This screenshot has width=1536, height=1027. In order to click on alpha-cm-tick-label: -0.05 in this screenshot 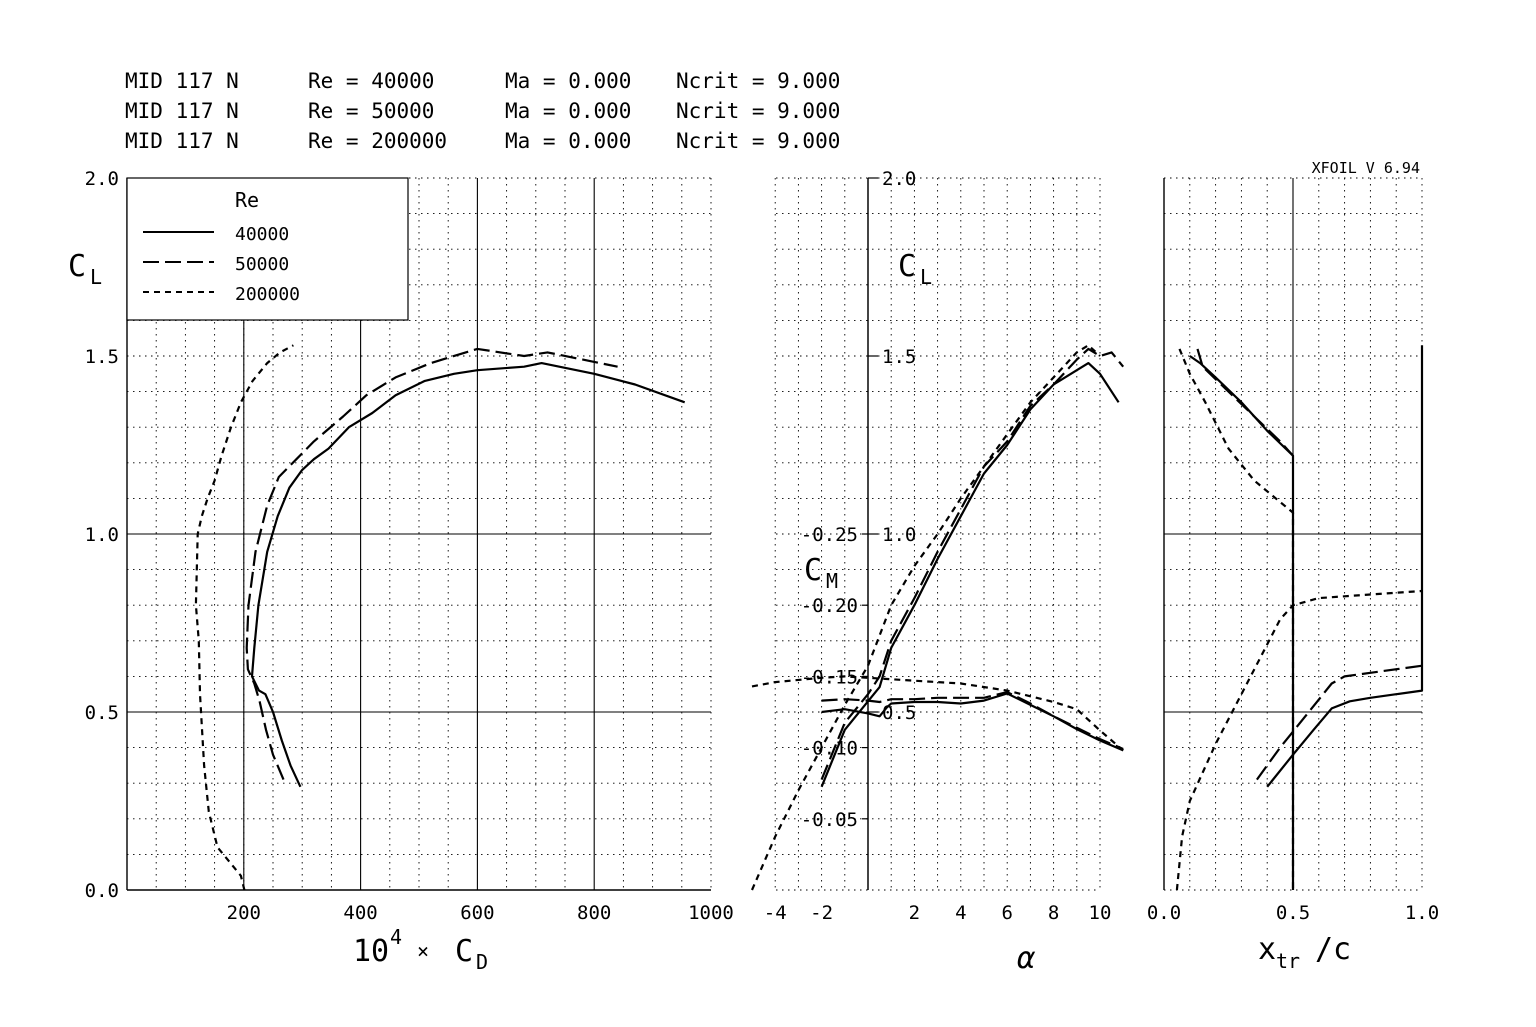, I will do `click(829, 820)`.